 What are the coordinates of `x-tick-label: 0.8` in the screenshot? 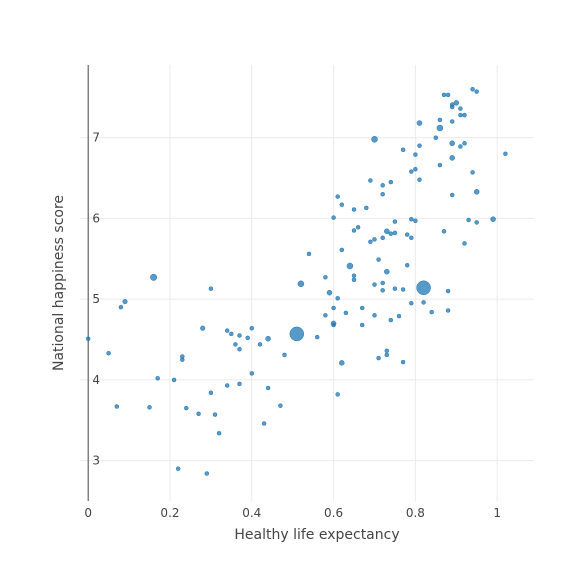 It's located at (415, 513).